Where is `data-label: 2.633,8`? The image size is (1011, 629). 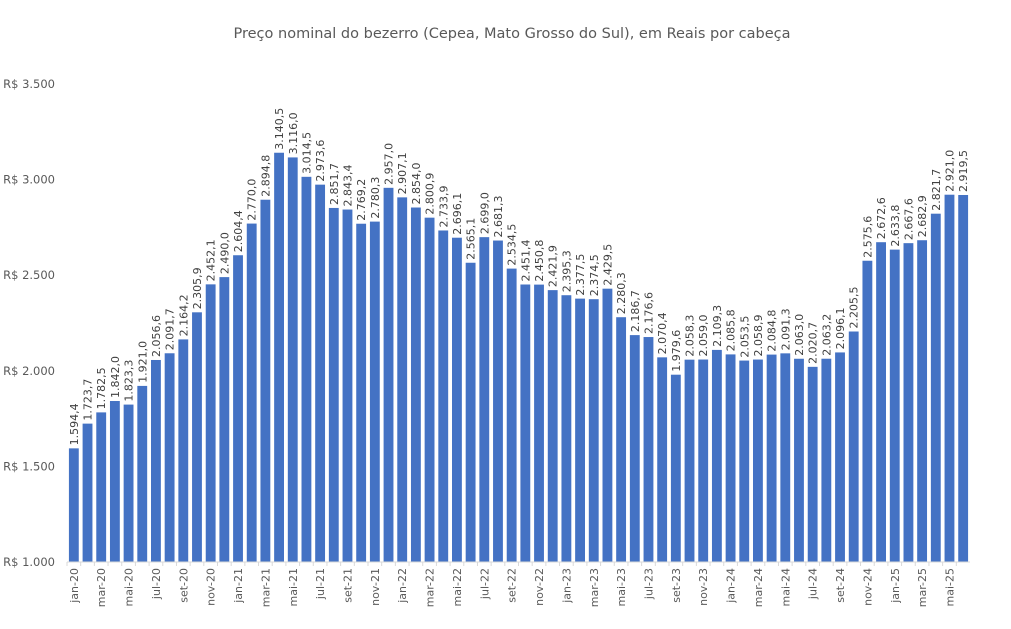
data-label: 2.633,8 is located at coordinates (895, 226).